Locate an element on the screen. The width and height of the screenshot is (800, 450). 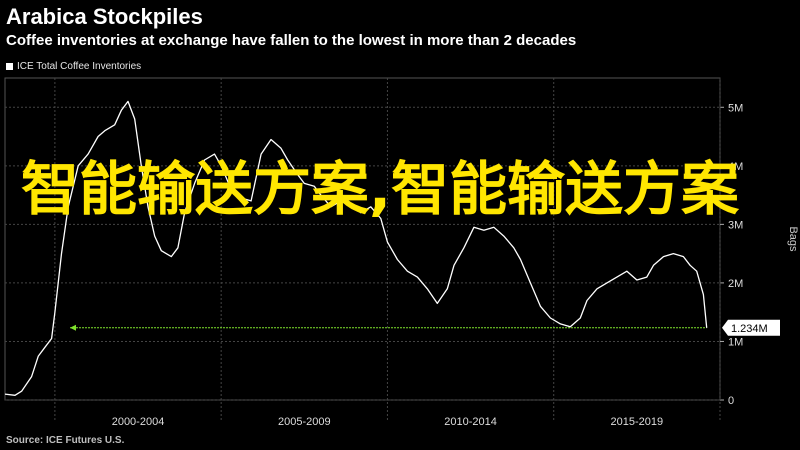
y-tick-label: 4M is located at coordinates (735, 167).